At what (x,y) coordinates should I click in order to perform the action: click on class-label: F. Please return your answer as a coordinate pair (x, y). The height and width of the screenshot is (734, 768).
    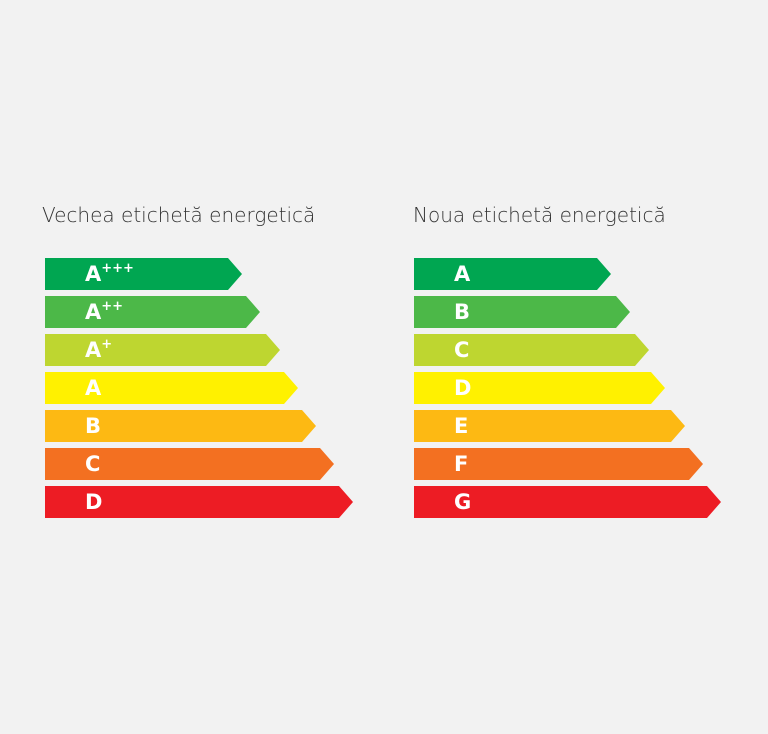
    Looking at the image, I should click on (461, 464).